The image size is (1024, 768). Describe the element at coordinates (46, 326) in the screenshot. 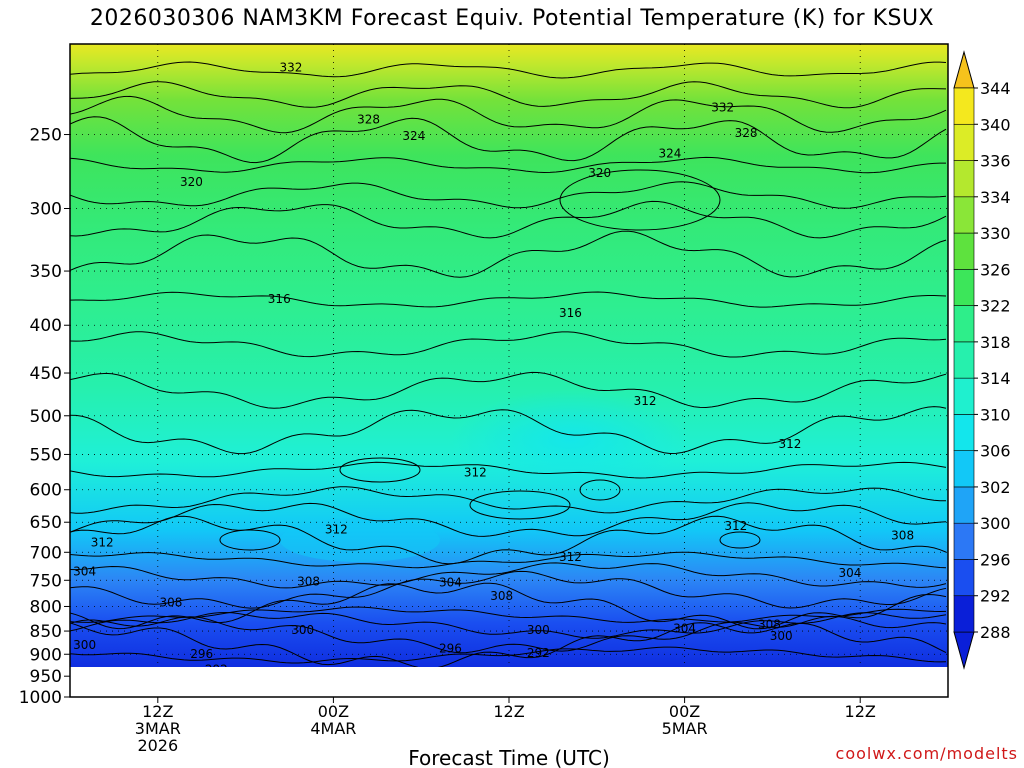

I see `y-tick-label: 400` at that location.